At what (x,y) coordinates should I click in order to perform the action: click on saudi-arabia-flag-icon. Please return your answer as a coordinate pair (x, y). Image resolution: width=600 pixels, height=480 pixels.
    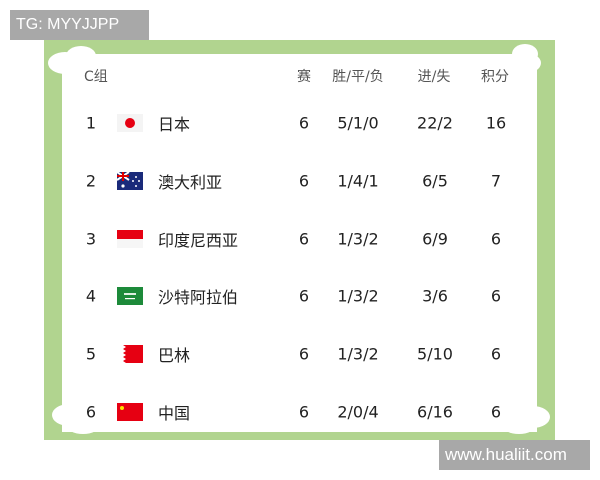
    Looking at the image, I should click on (130, 296).